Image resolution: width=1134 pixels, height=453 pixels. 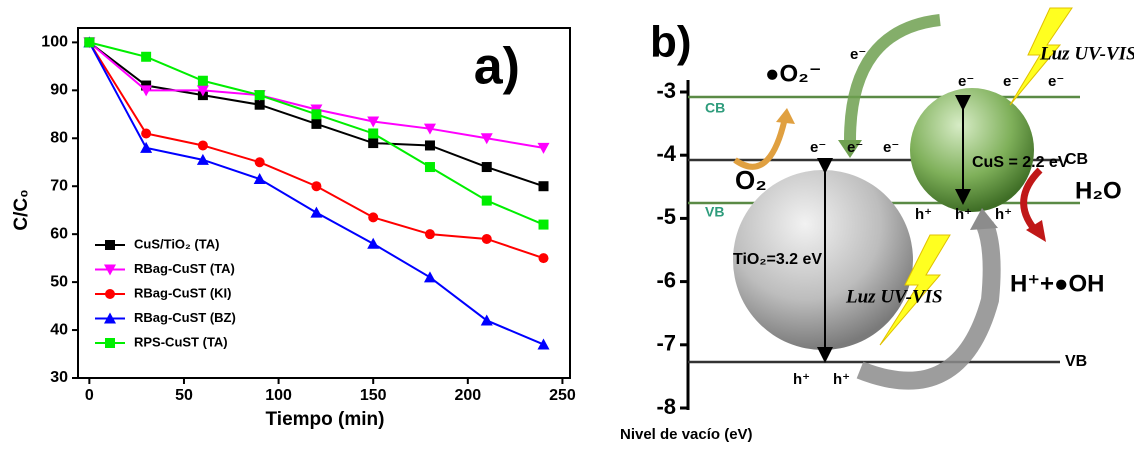 What do you see at coordinates (59, 329) in the screenshot?
I see `y-tick-label: 40` at bounding box center [59, 329].